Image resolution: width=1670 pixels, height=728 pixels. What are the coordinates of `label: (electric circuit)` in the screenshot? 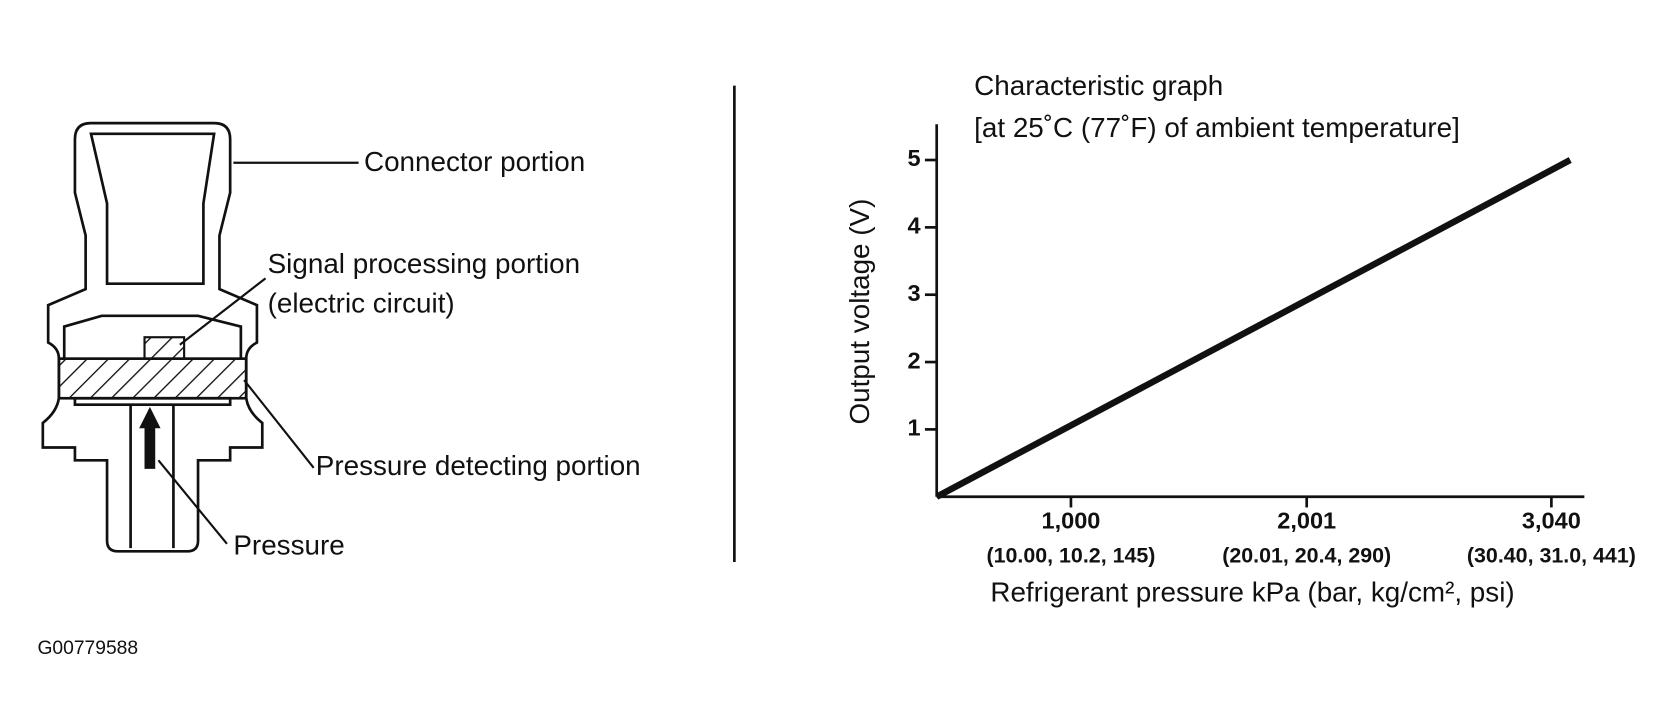 It's located at (361, 302).